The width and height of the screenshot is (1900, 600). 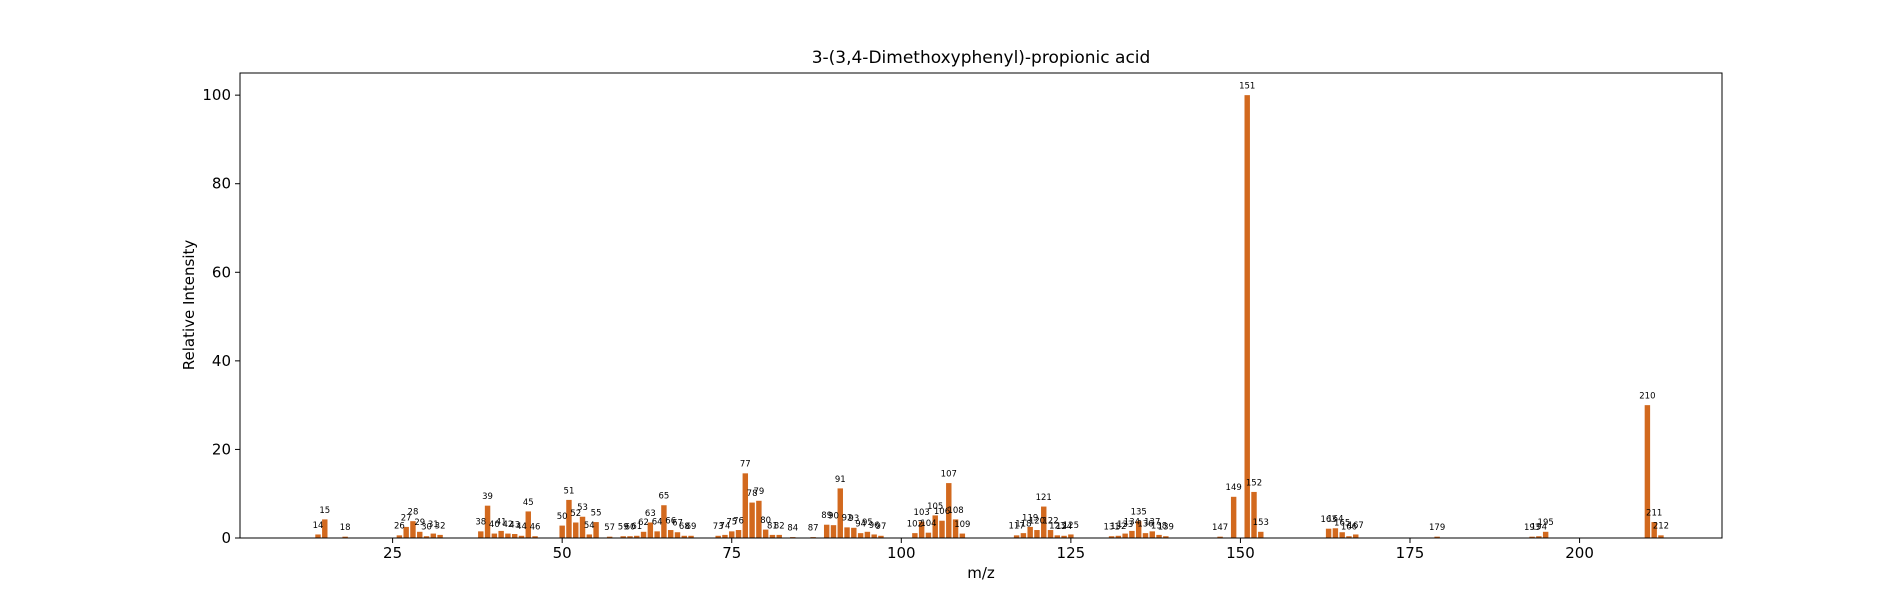 What do you see at coordinates (792, 528) in the screenshot?
I see `peak-label-mz-84: 84` at bounding box center [792, 528].